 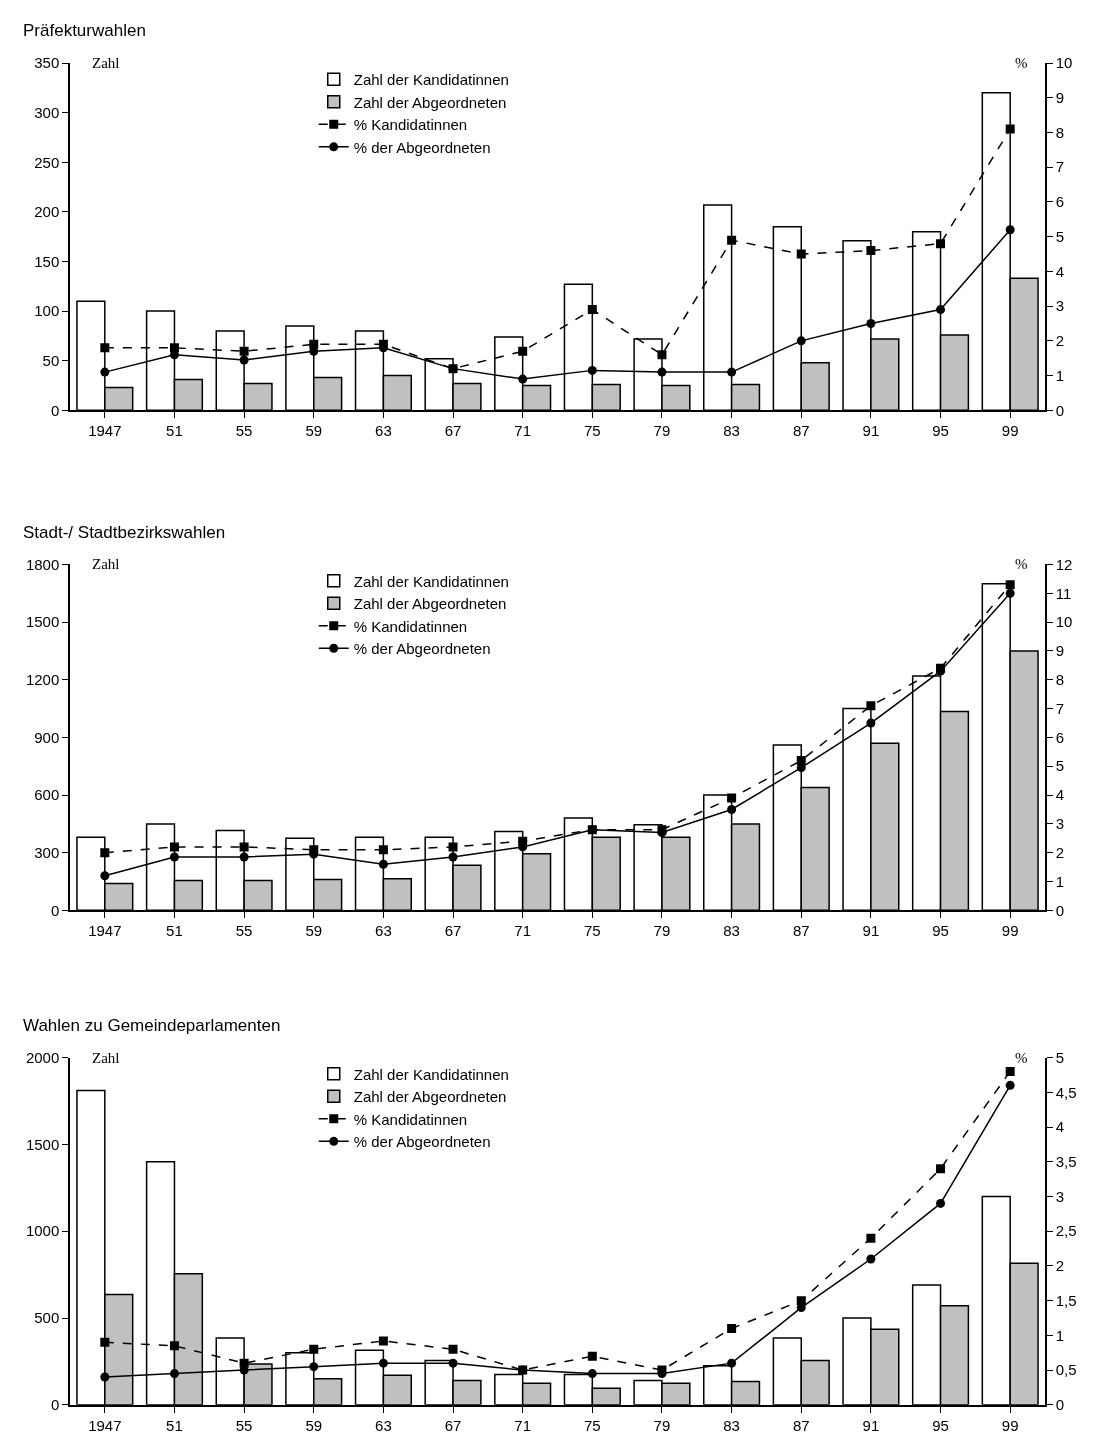 I want to click on y-tick-label: 250, so click(x=47, y=162).